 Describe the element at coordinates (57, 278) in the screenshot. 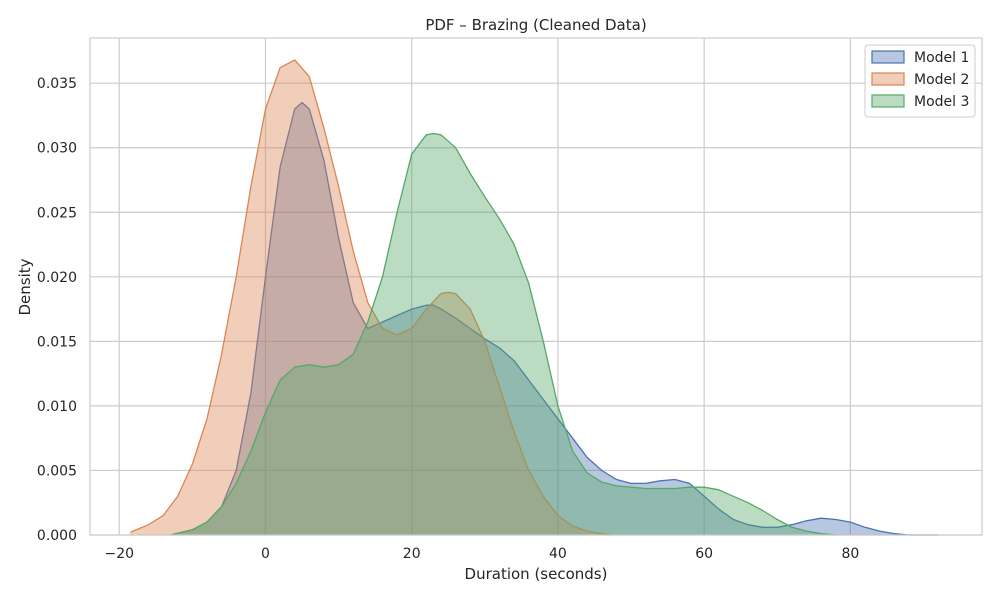

I see `y-tick-label: 0.020` at that location.